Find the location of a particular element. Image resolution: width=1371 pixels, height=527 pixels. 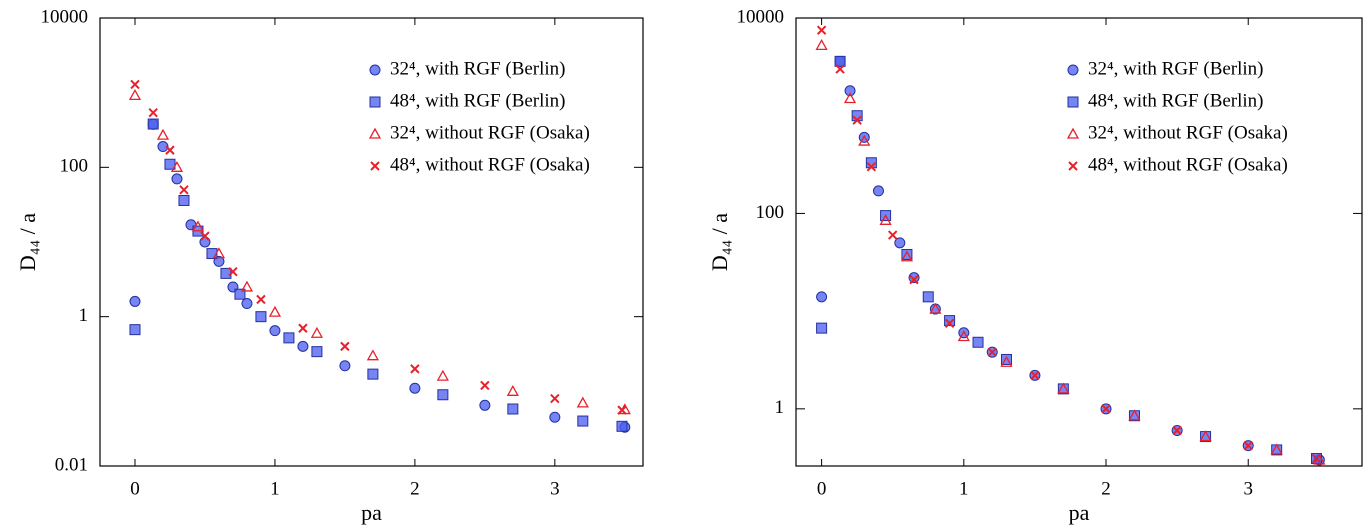

legend-label: 48⁴, with RGF (Berlin) is located at coordinates (478, 100).